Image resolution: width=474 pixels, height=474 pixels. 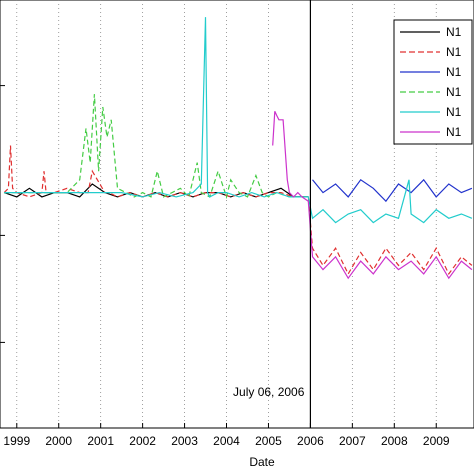 I want to click on x-tick-label: 2007, so click(x=352, y=441).